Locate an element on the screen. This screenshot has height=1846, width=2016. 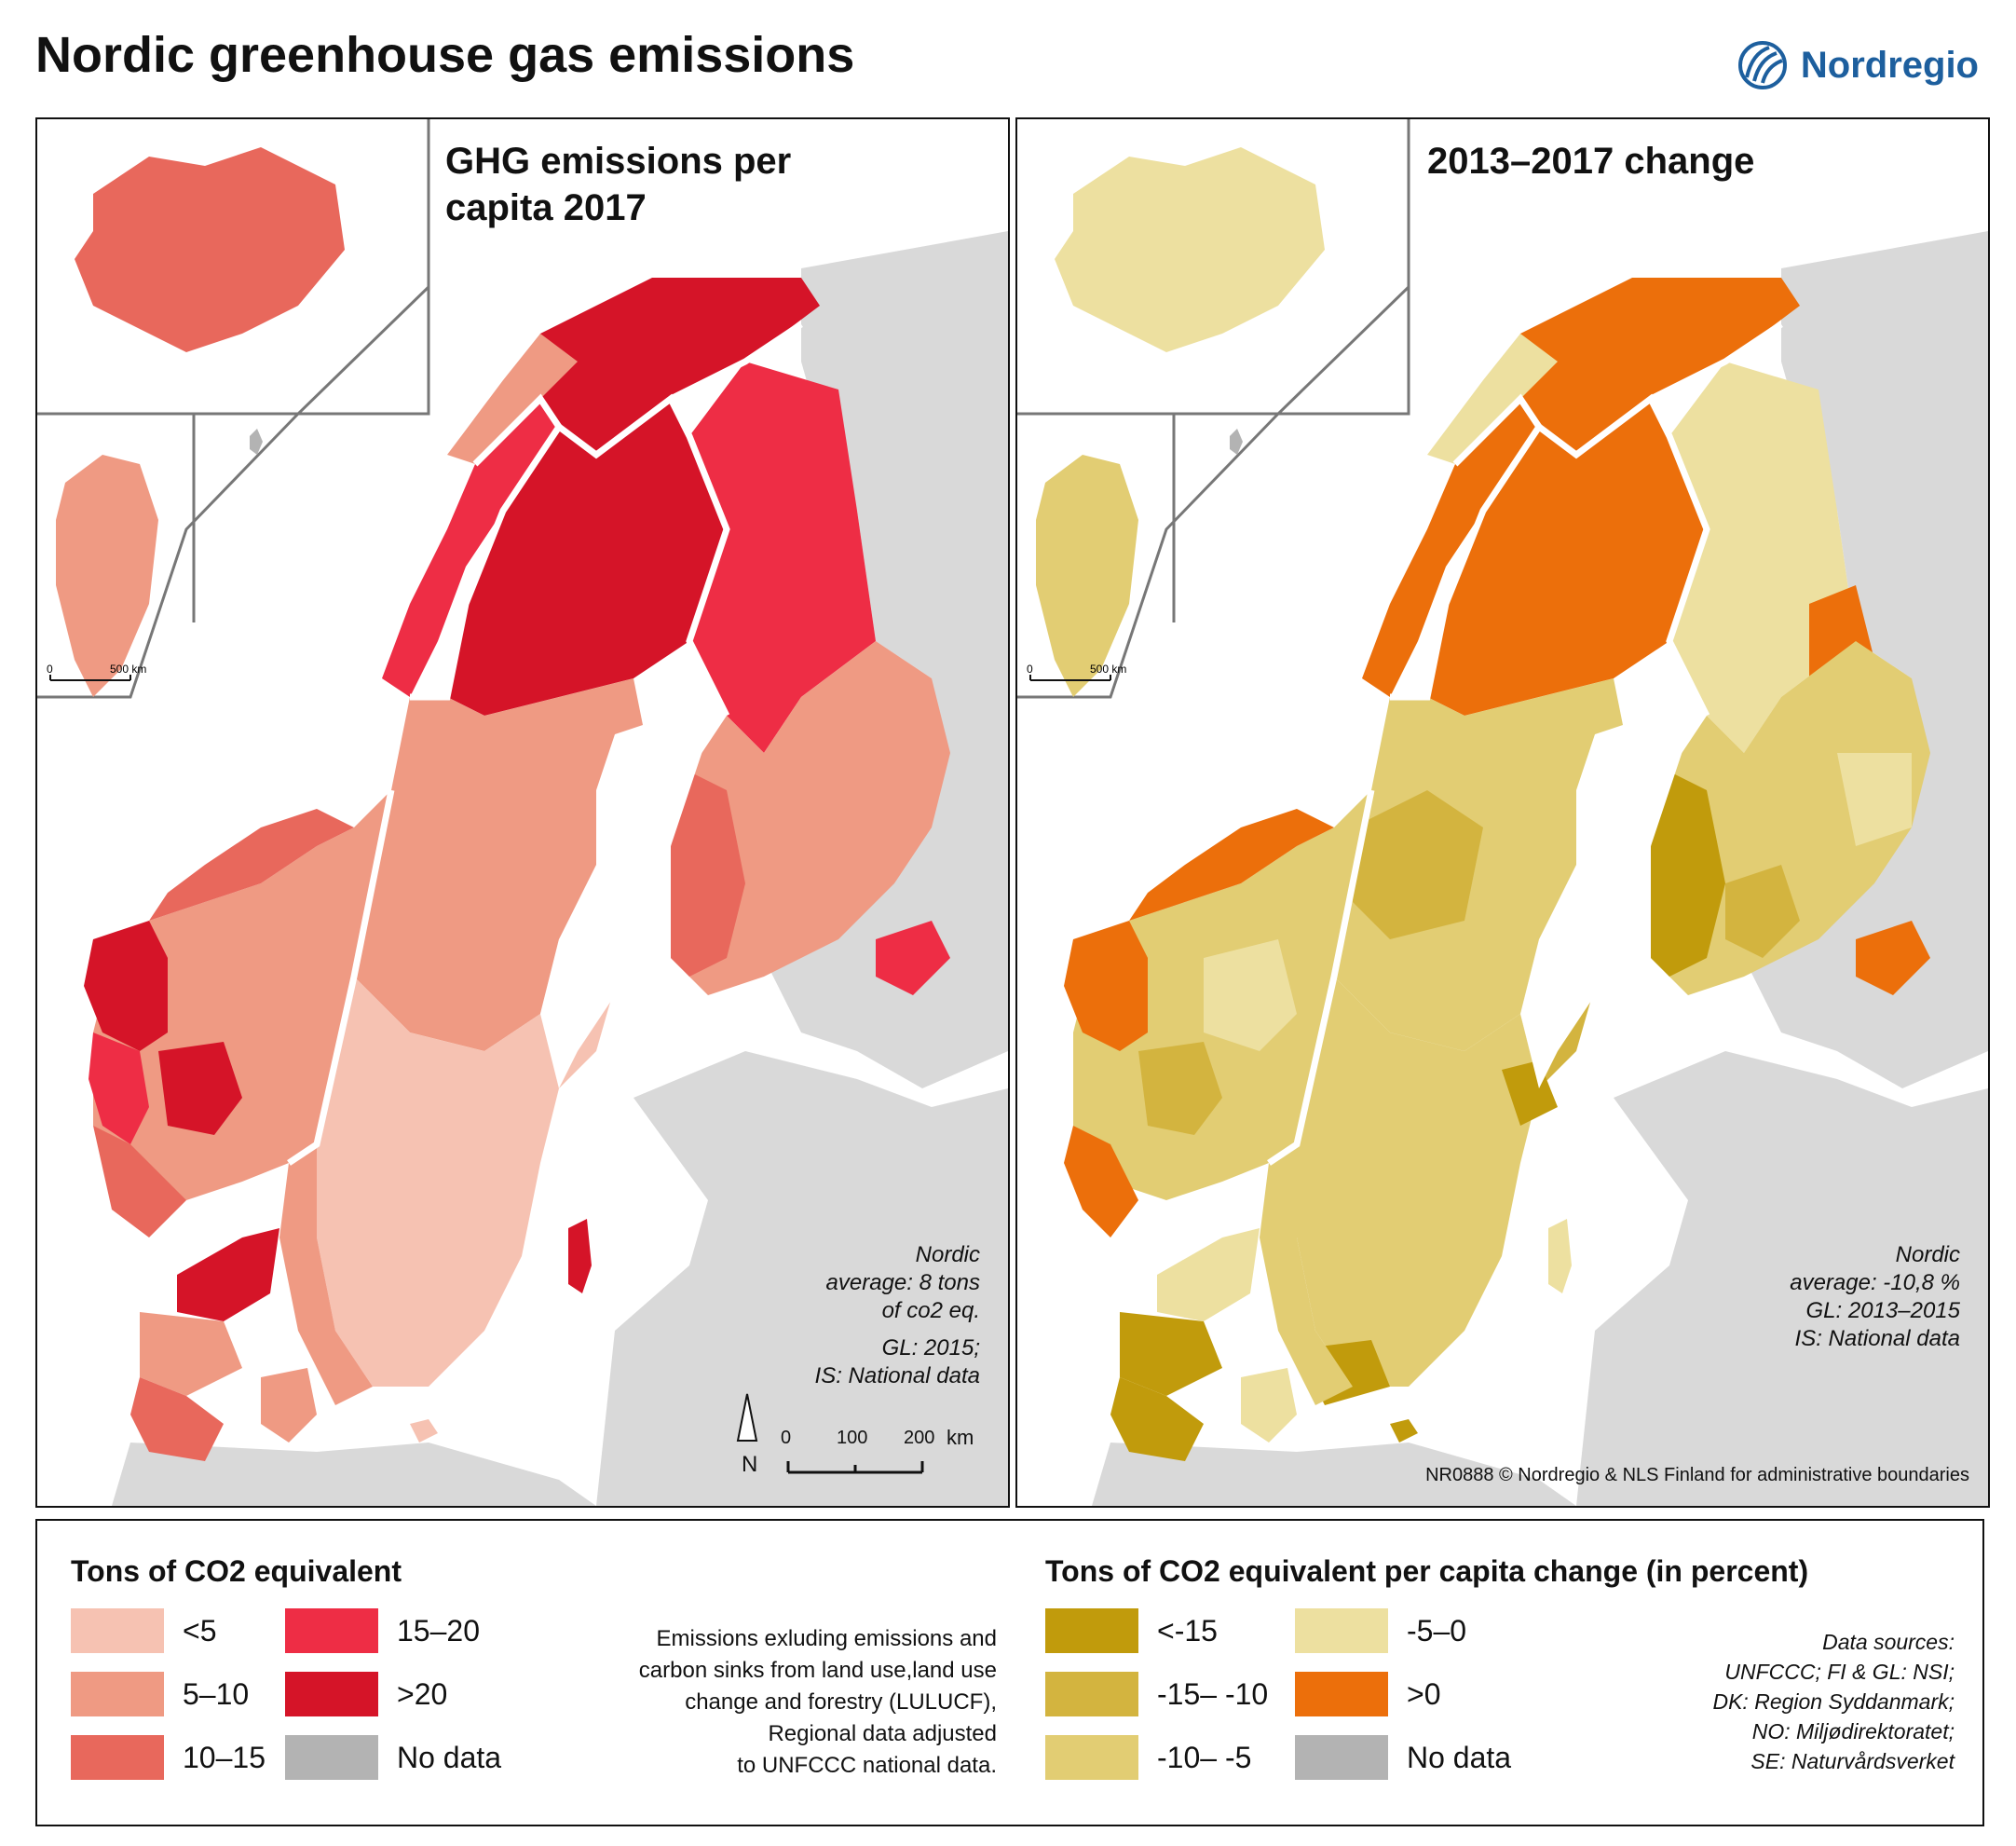
legend-label: 10–15 is located at coordinates (224, 1758).